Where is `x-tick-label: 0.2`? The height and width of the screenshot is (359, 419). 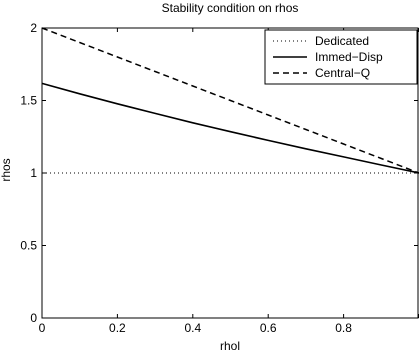
x-tick-label: 0.2 is located at coordinates (117, 328).